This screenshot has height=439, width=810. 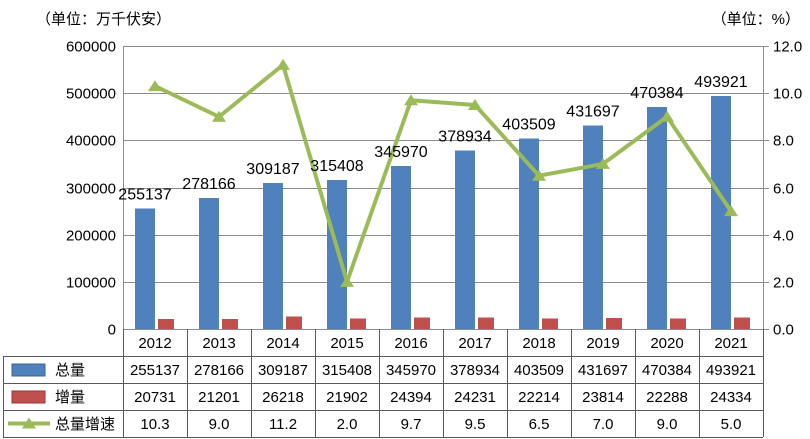 What do you see at coordinates (783, 236) in the screenshot?
I see `right-axis-tick-label: 4.0` at bounding box center [783, 236].